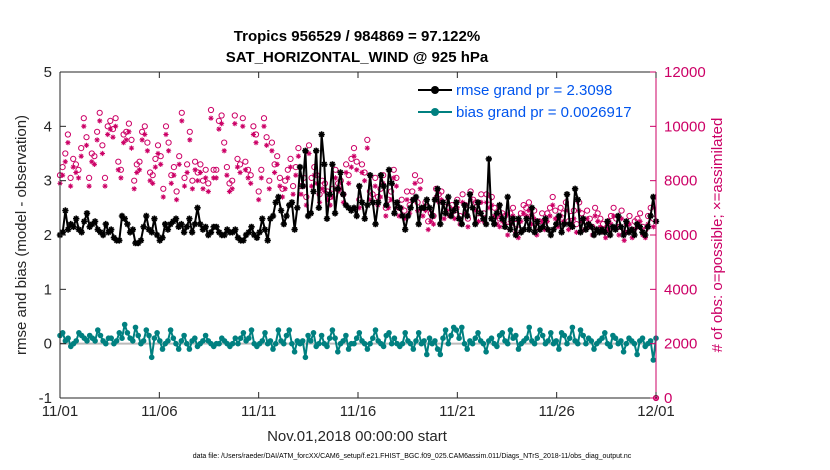 The width and height of the screenshot is (830, 470). I want to click on x-tick-label: 11/26, so click(556, 411).